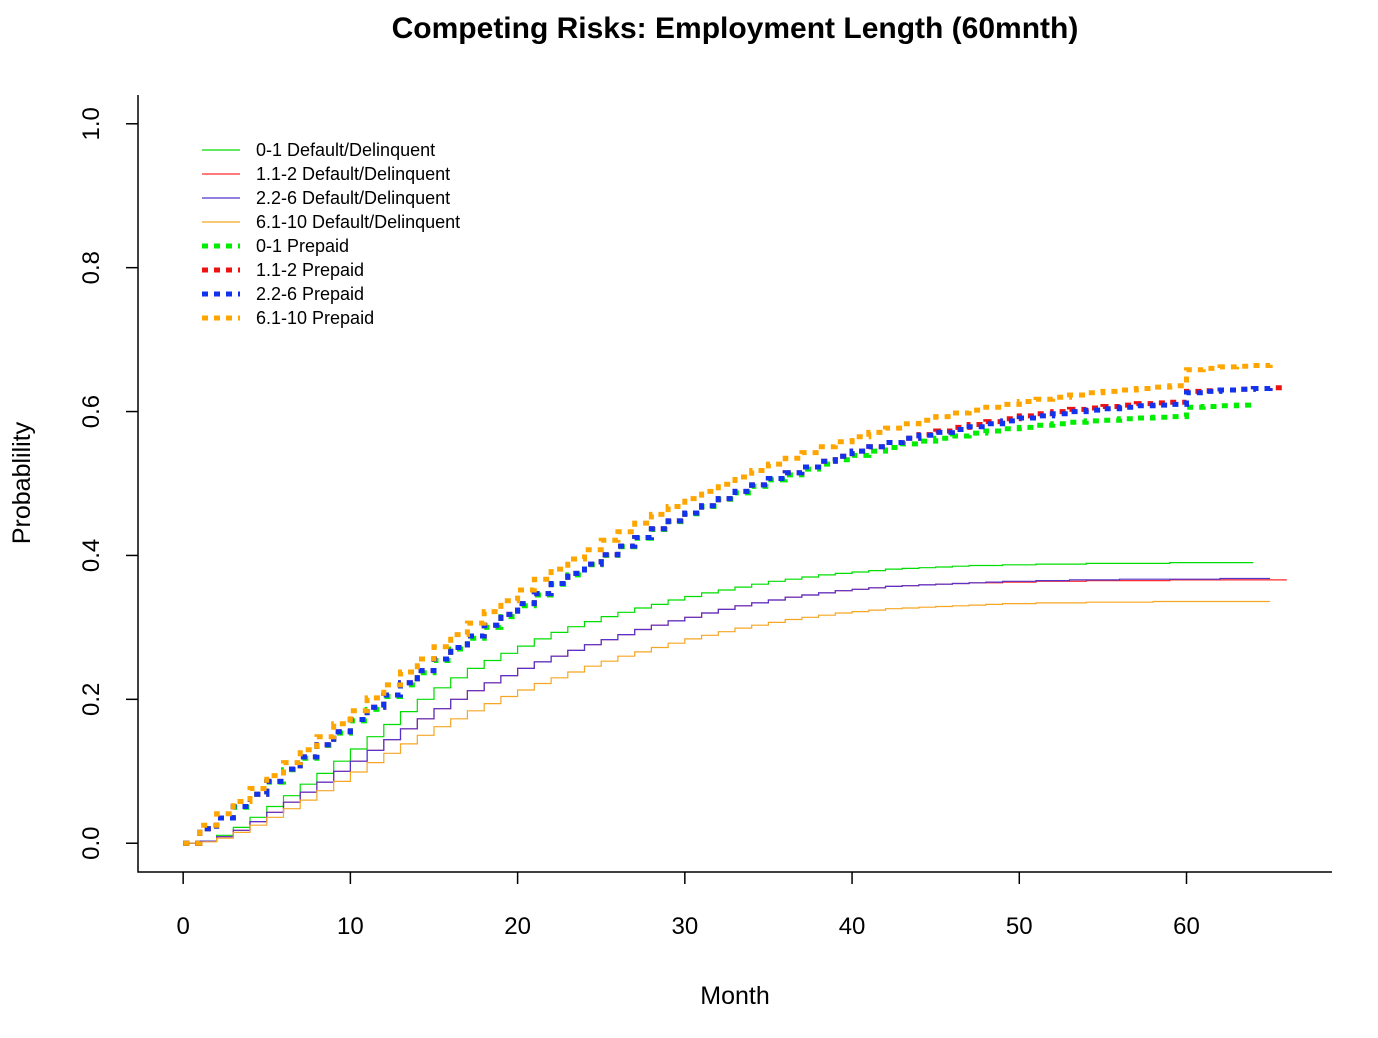 The height and width of the screenshot is (1038, 1378). I want to click on legend-label: 2.2-6 Prepaid, so click(310, 294).